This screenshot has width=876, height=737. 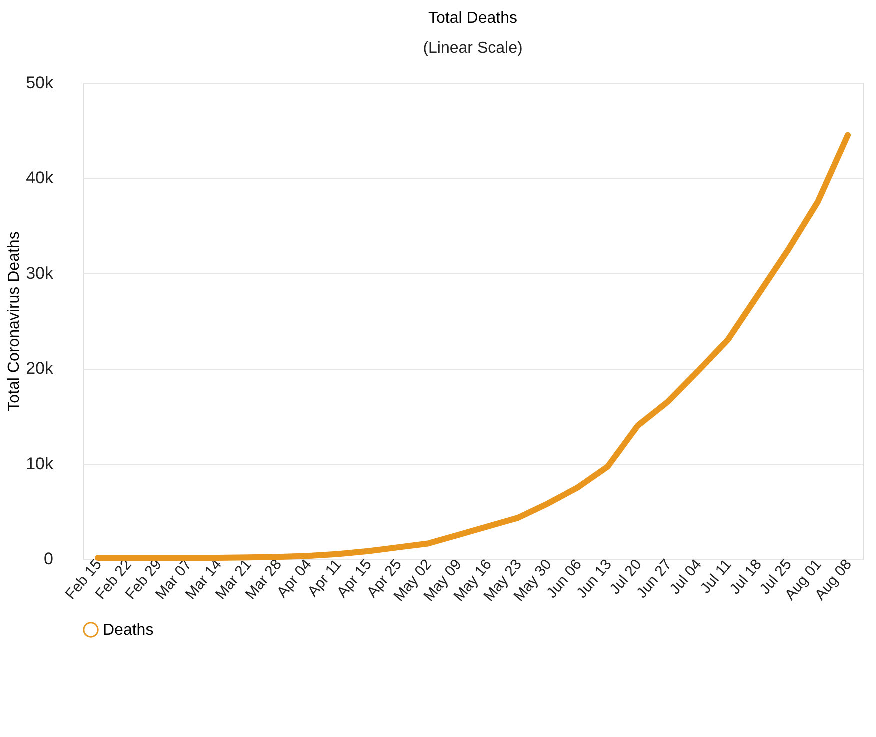 I want to click on y-axis-title: Total Coronavirus Deaths, so click(x=15, y=322).